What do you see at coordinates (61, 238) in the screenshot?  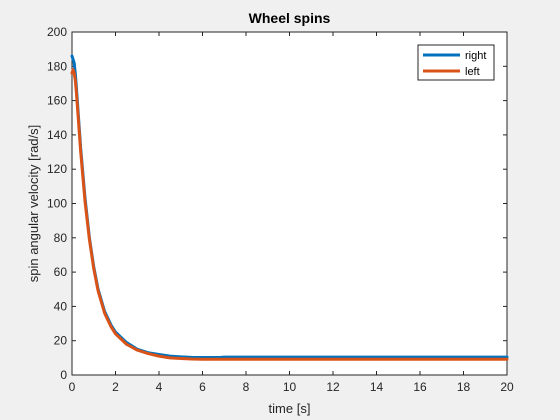 I see `y-tick-label: 80` at bounding box center [61, 238].